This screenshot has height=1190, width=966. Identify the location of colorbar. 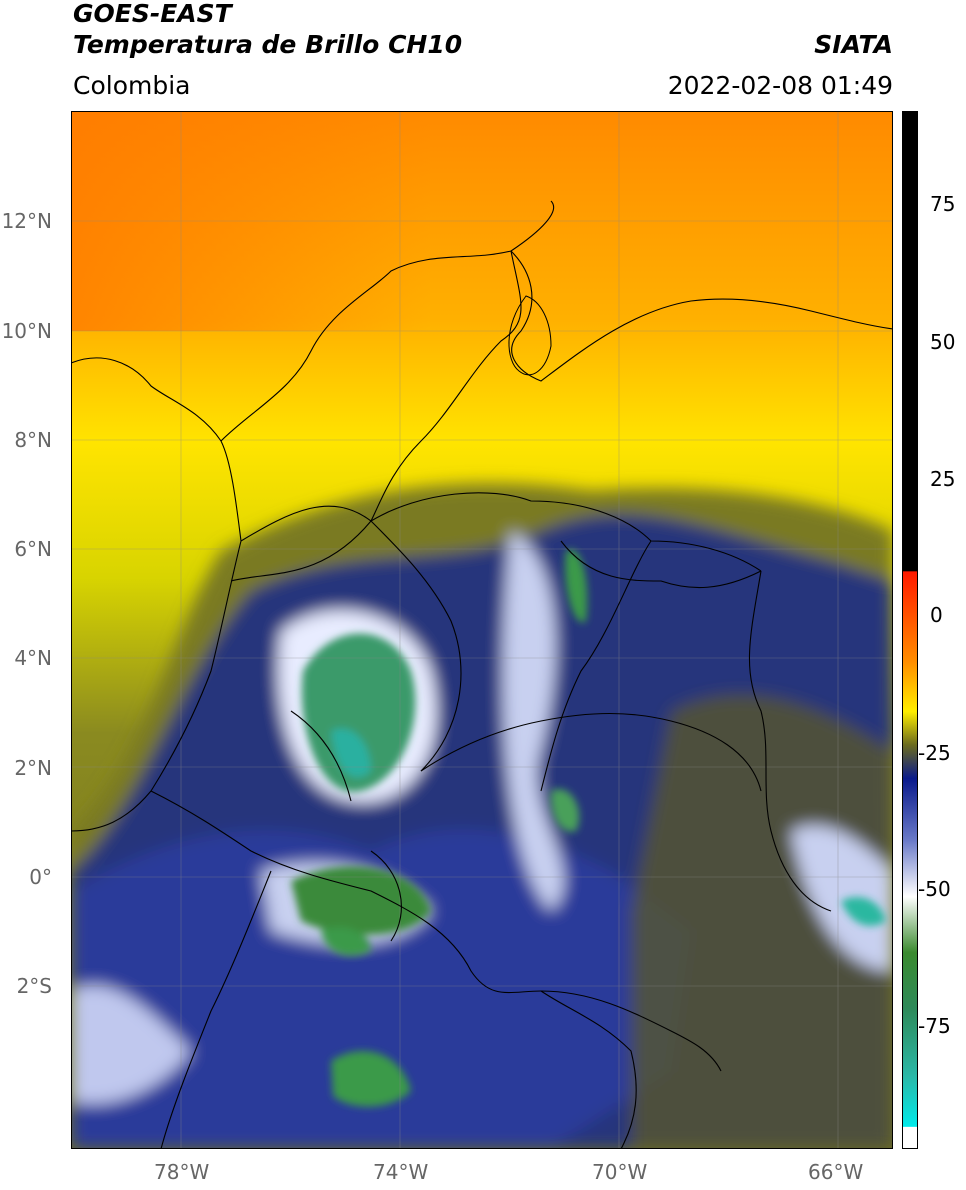
(910, 630).